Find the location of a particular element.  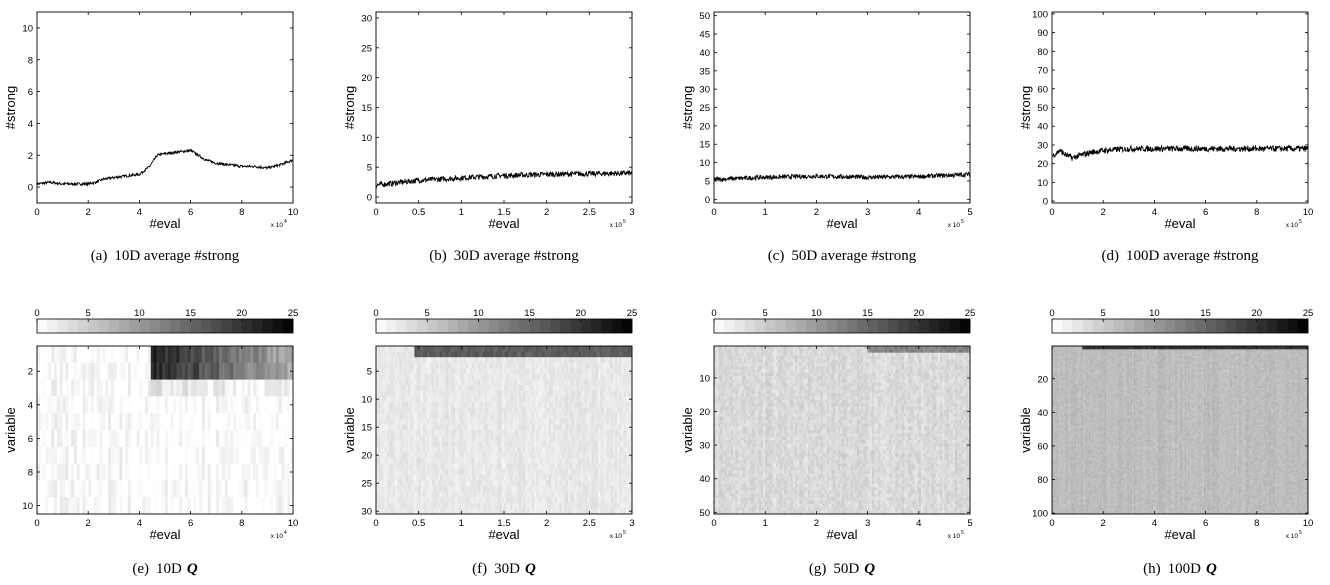

y-axis-label: #strong is located at coordinates (1025, 107).